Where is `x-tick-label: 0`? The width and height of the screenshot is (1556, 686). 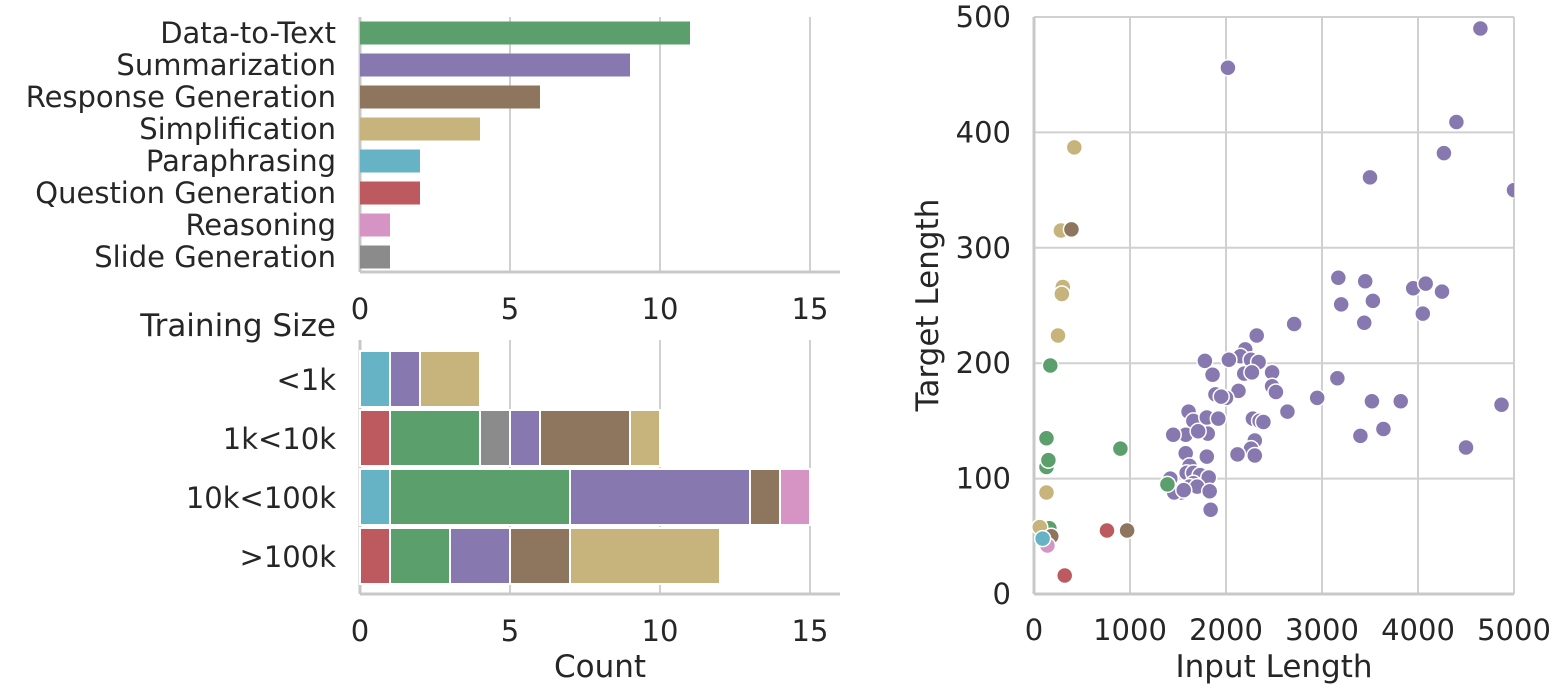
x-tick-label: 0 is located at coordinates (360, 309).